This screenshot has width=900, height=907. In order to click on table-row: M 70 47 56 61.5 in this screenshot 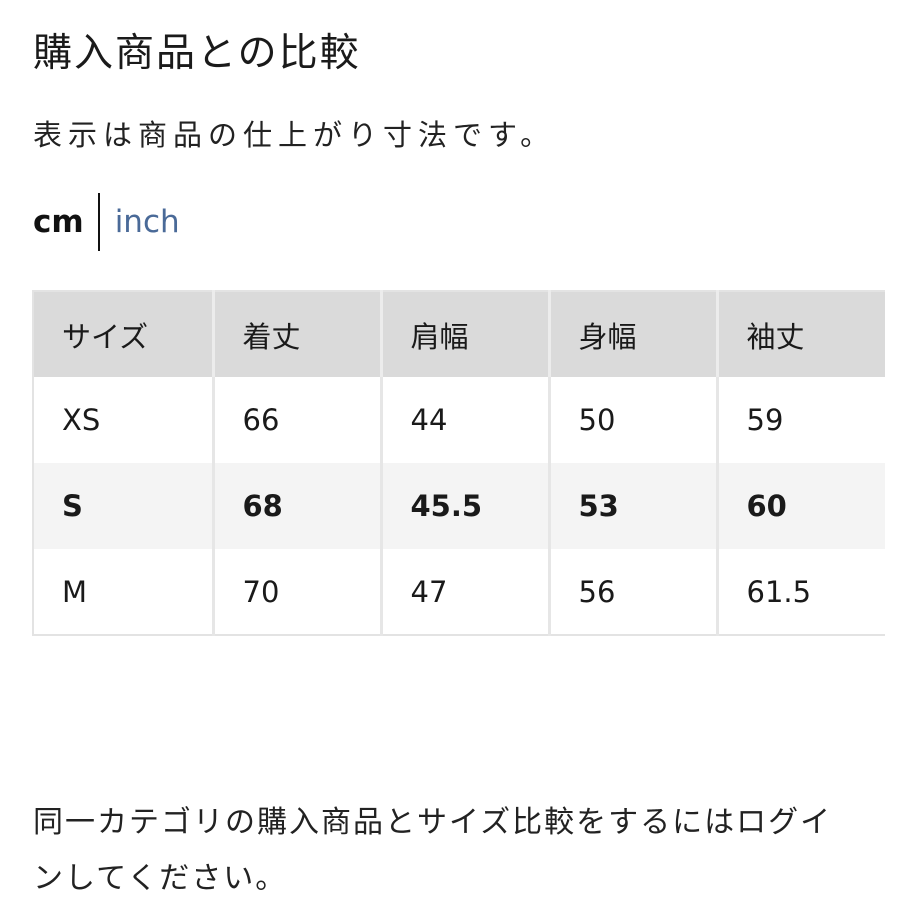, I will do `click(459, 592)`.